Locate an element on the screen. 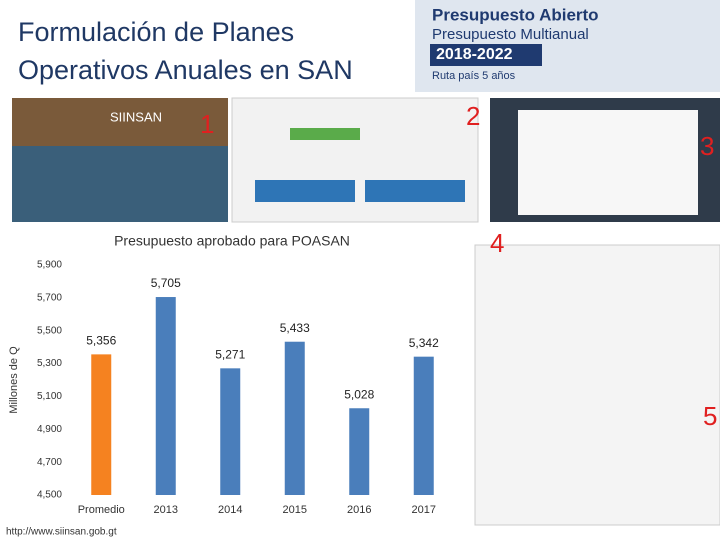 This screenshot has width=720, height=540. marker: 2 is located at coordinates (473, 116).